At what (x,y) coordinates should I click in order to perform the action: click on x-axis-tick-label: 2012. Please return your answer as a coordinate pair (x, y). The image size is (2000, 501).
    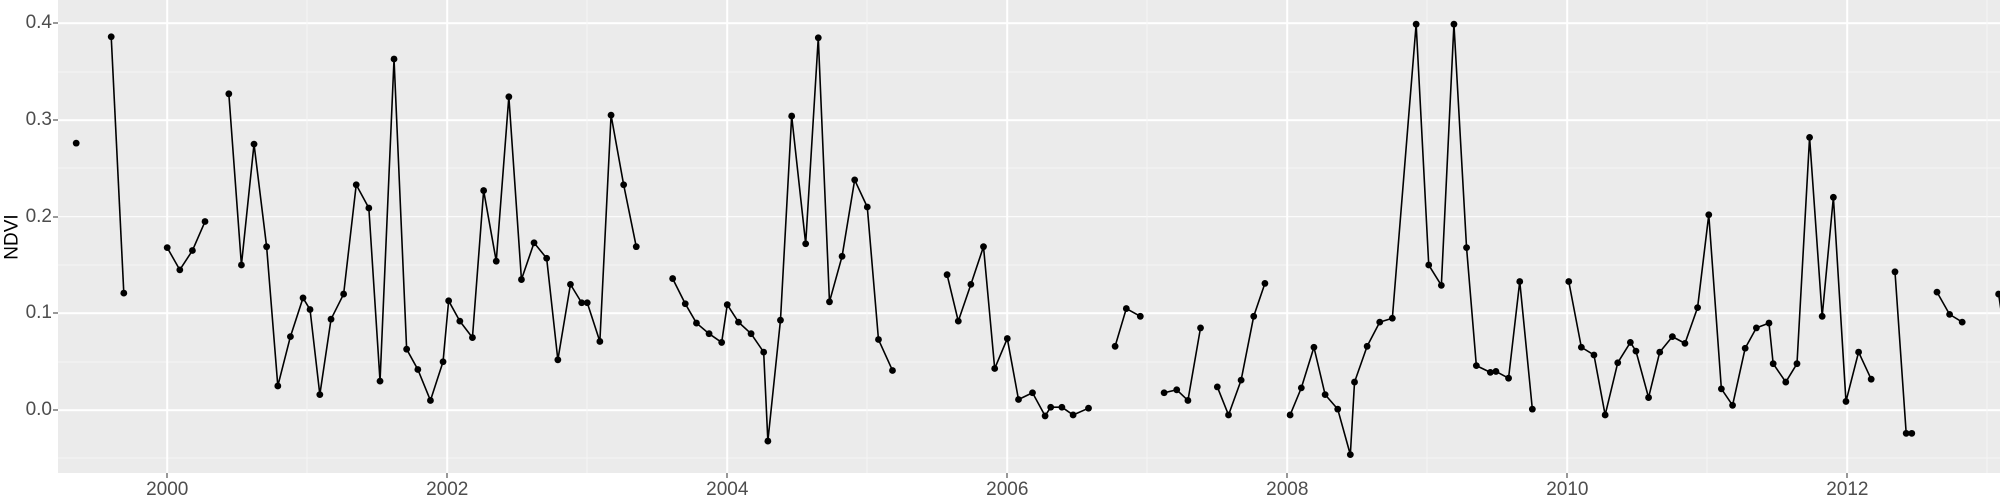
    Looking at the image, I should click on (1847, 489).